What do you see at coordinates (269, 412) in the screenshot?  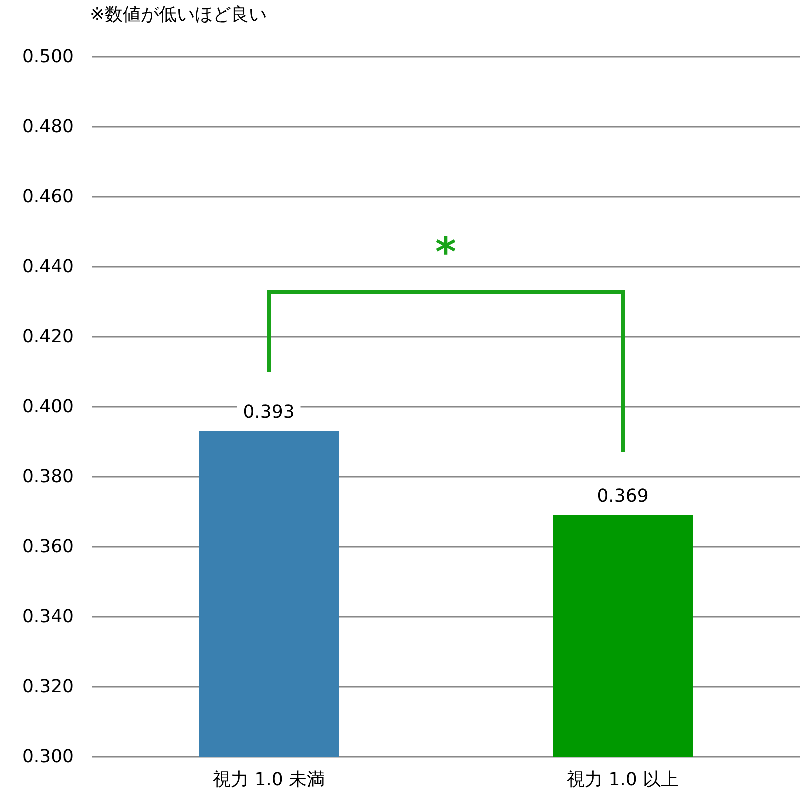 I see `data-label: 0.393` at bounding box center [269, 412].